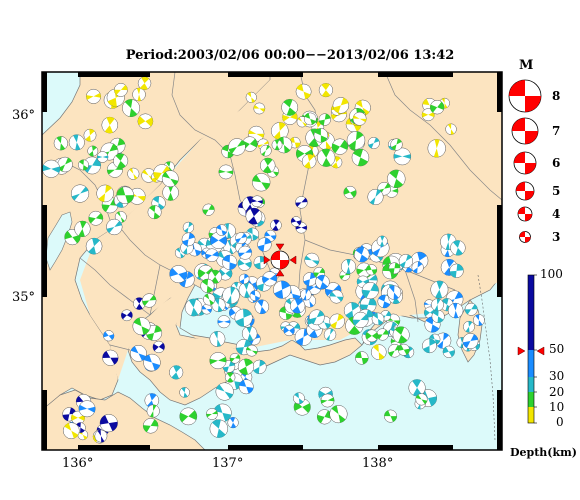 The height and width of the screenshot is (500, 580). Describe the element at coordinates (557, 349) in the screenshot. I see `depth-tick-50: 50` at that location.